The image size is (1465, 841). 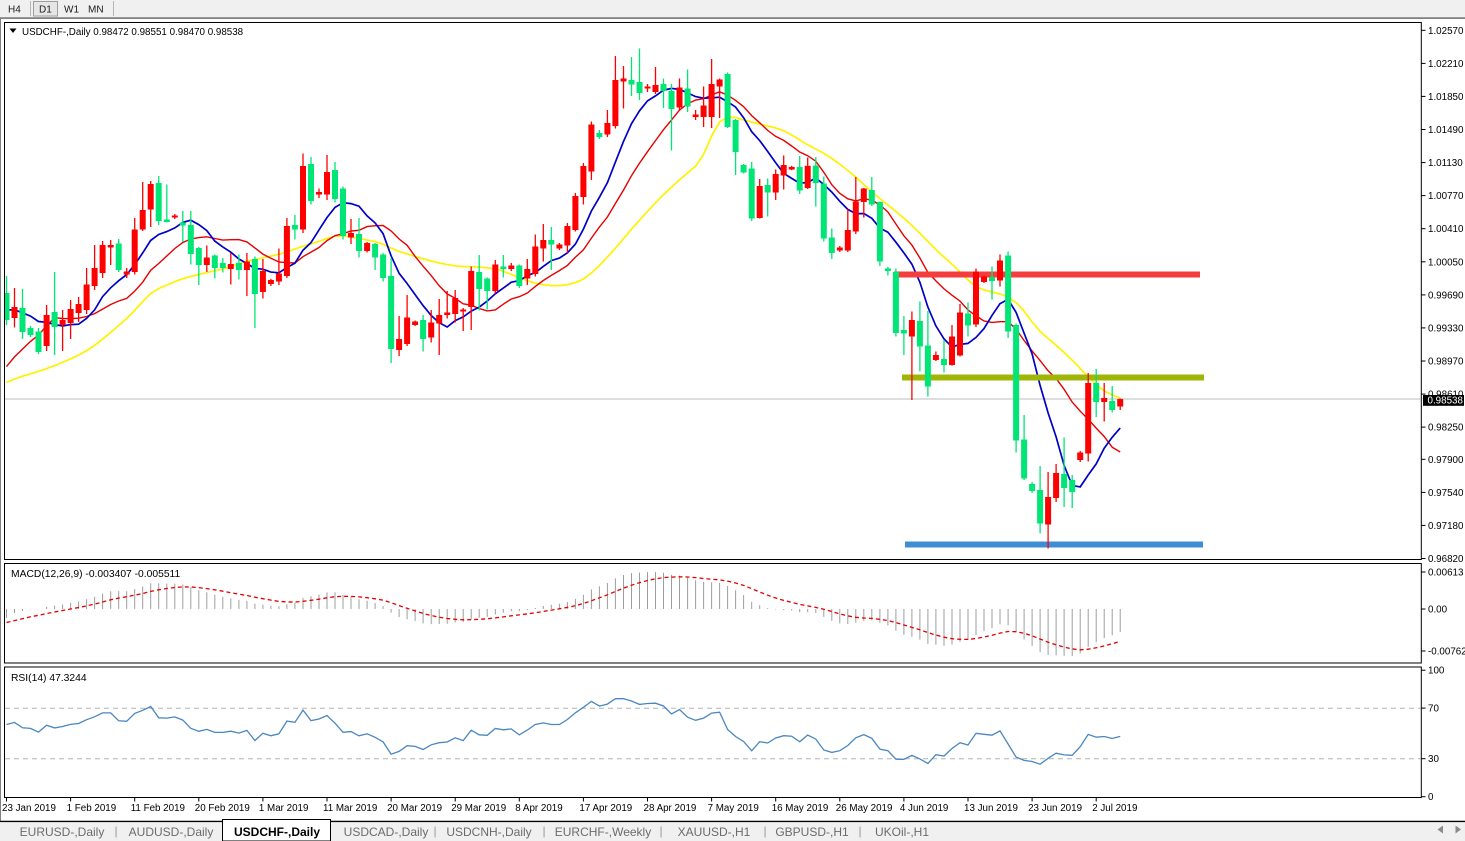 I want to click on svg-text: 20 Mar 2019, so click(x=414, y=808).